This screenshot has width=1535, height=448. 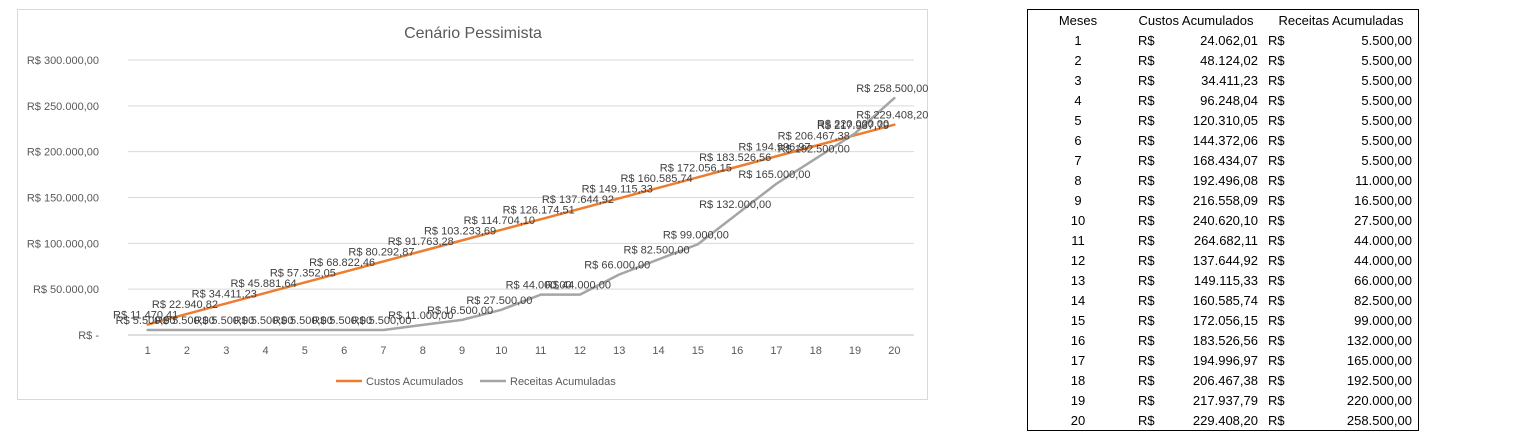 I want to click on cell-custos: 160.585,74, so click(x=1225, y=300).